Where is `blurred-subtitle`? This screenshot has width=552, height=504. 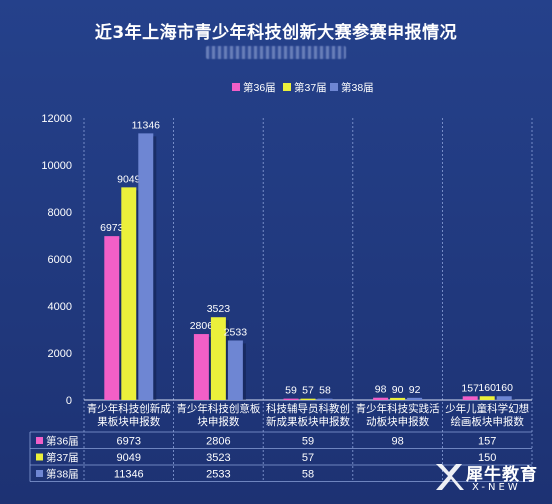
blurred-subtitle is located at coordinates (276, 52).